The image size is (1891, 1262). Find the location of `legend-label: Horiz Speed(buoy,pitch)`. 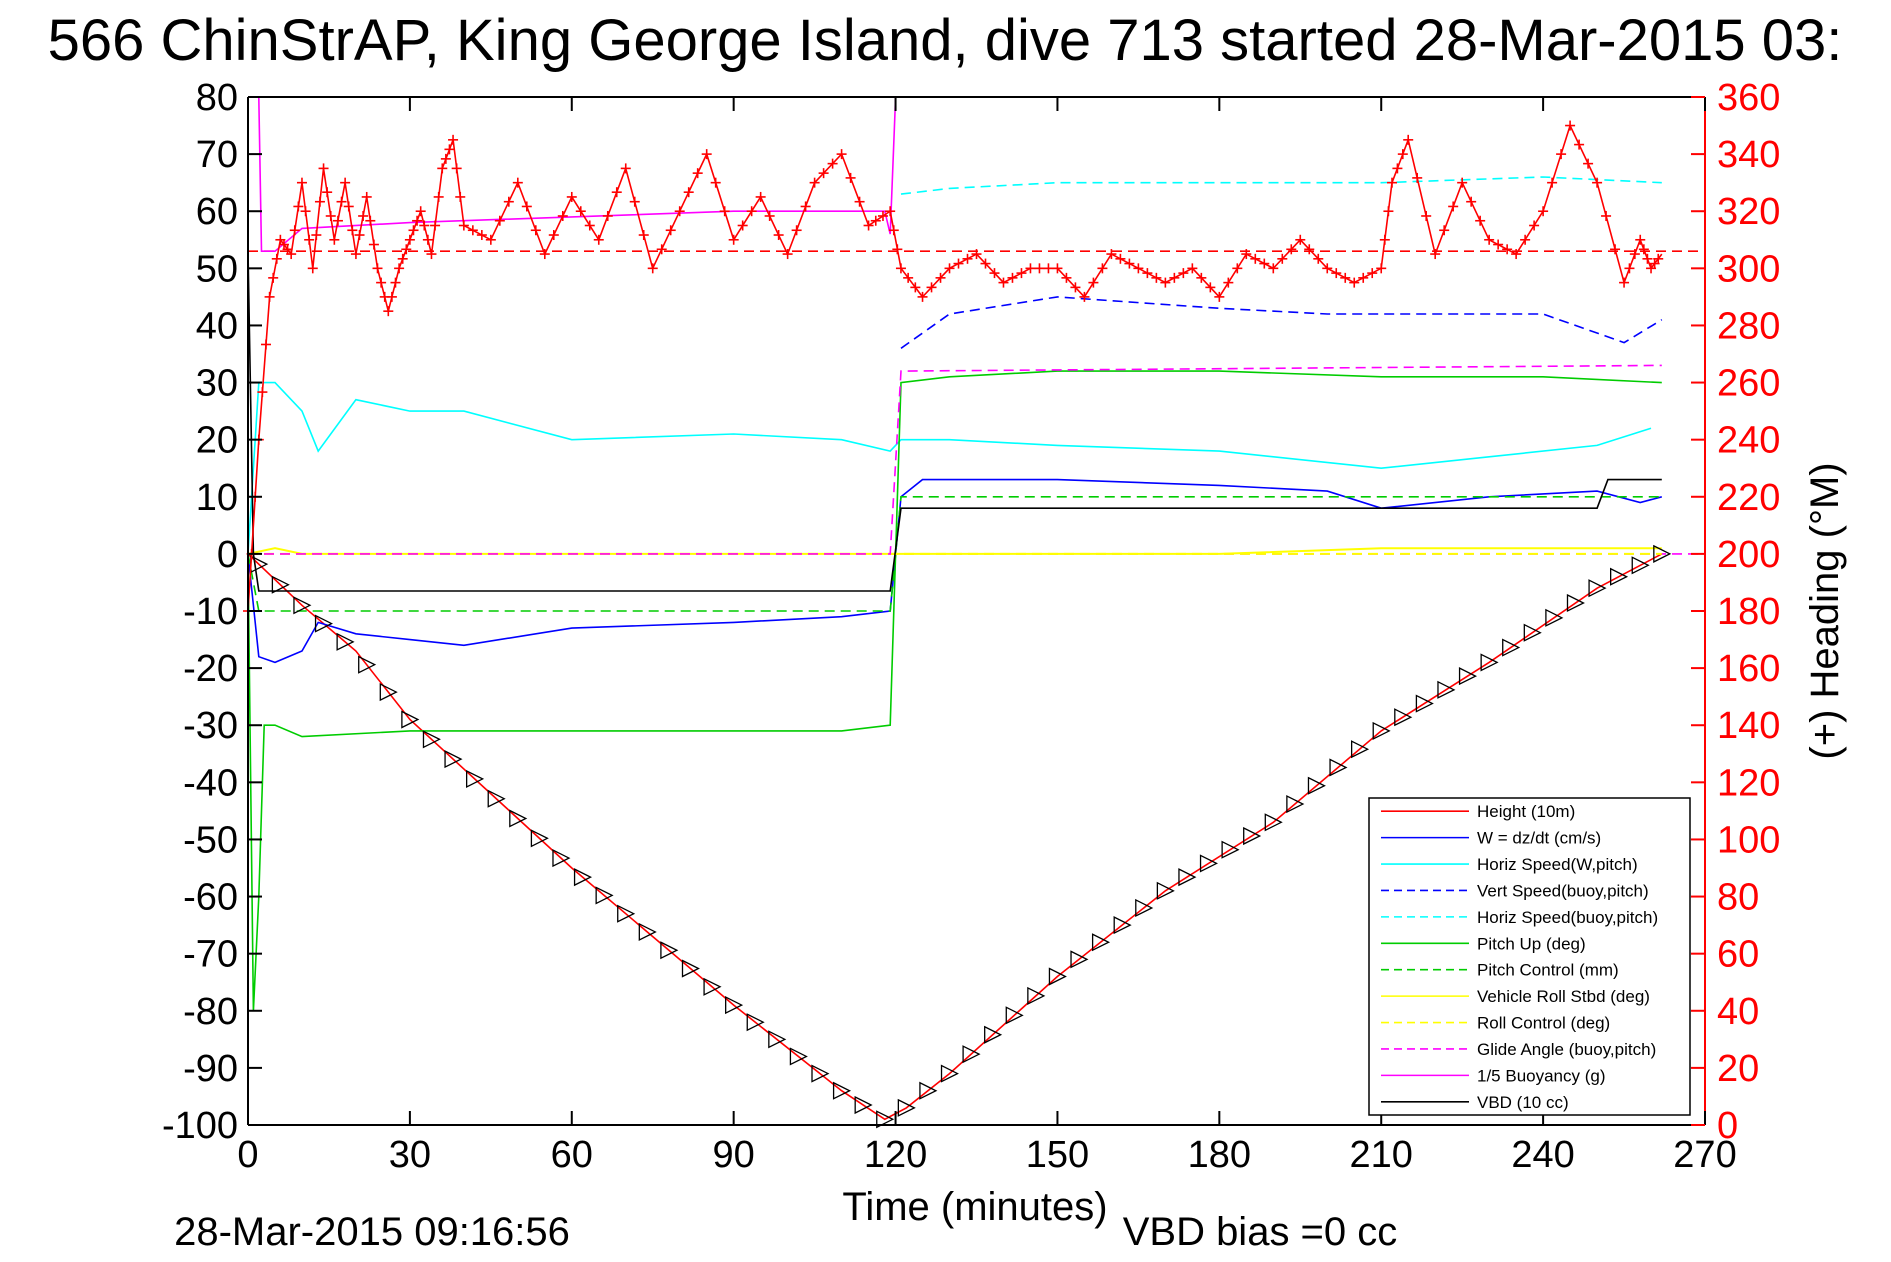

legend-label: Horiz Speed(buoy,pitch) is located at coordinates (1567, 917).